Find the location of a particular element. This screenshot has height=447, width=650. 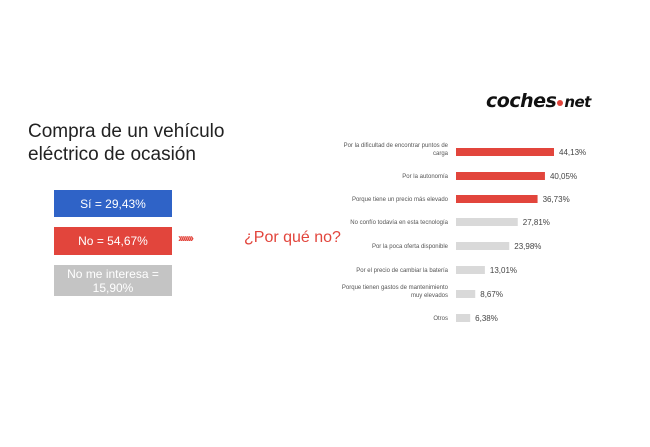

logo-suffix-text: net is located at coordinates (577, 102).